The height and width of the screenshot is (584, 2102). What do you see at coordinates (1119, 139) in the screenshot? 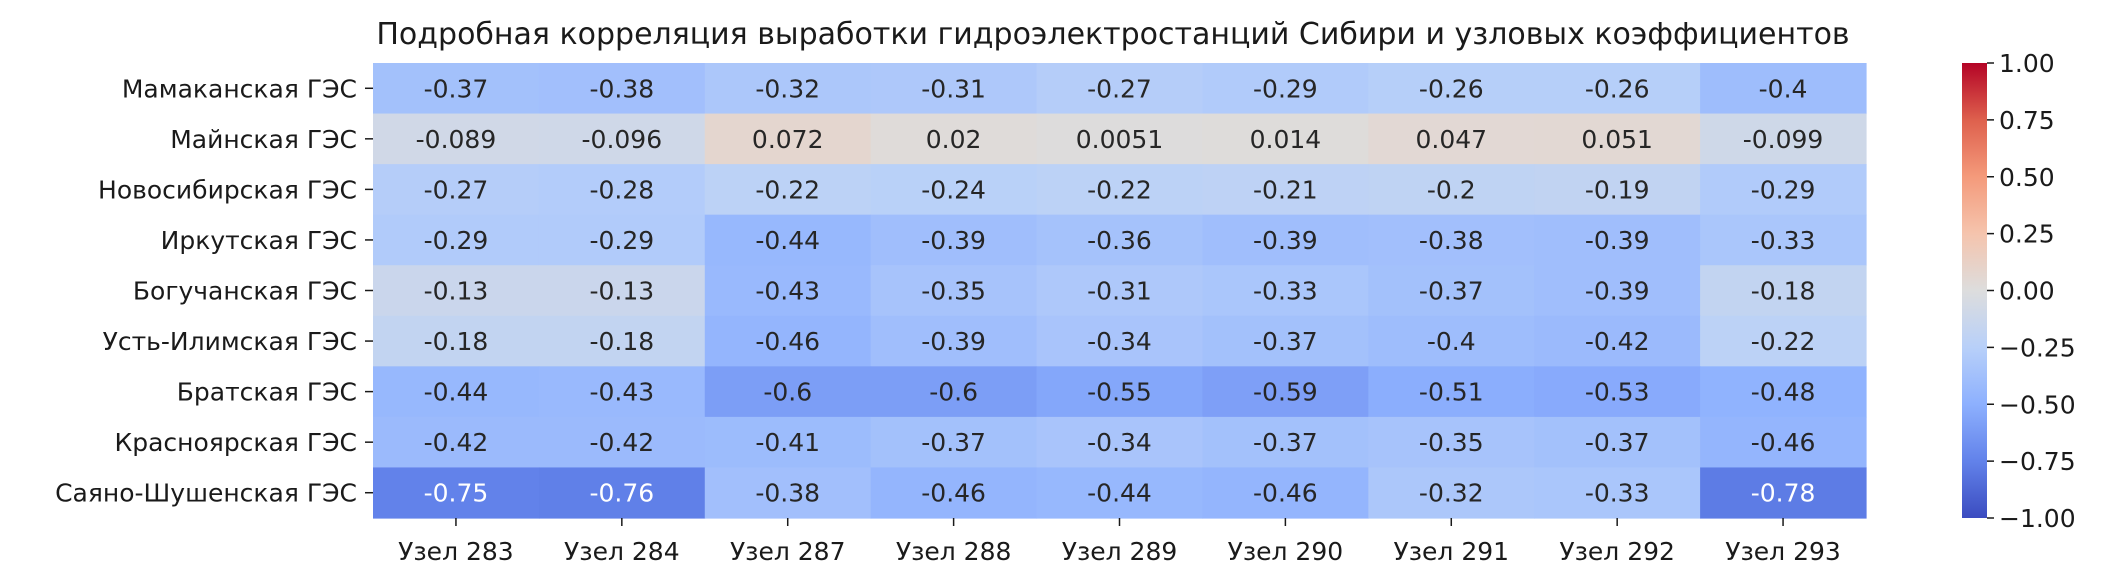
I see `cell-value-label: 0.0051` at bounding box center [1119, 139].